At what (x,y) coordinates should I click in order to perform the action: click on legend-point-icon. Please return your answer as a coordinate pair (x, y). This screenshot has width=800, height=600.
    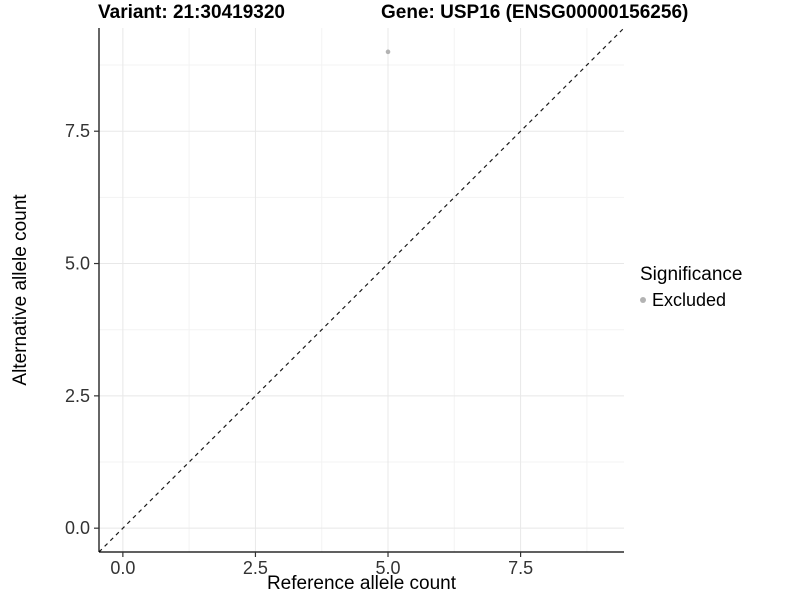
    Looking at the image, I should click on (643, 300).